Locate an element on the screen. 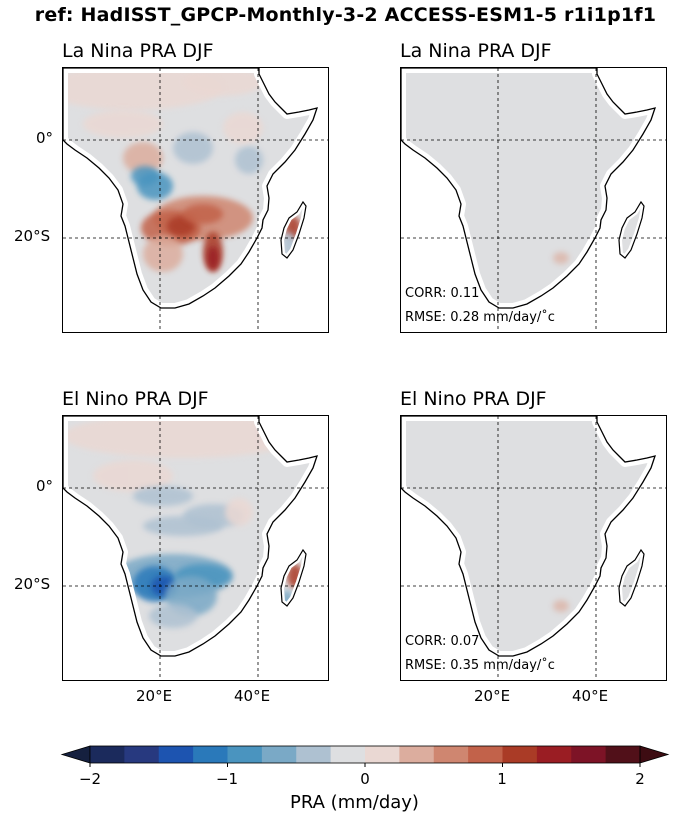 The height and width of the screenshot is (826, 691). map-svg-elnino-model is located at coordinates (533, 548).